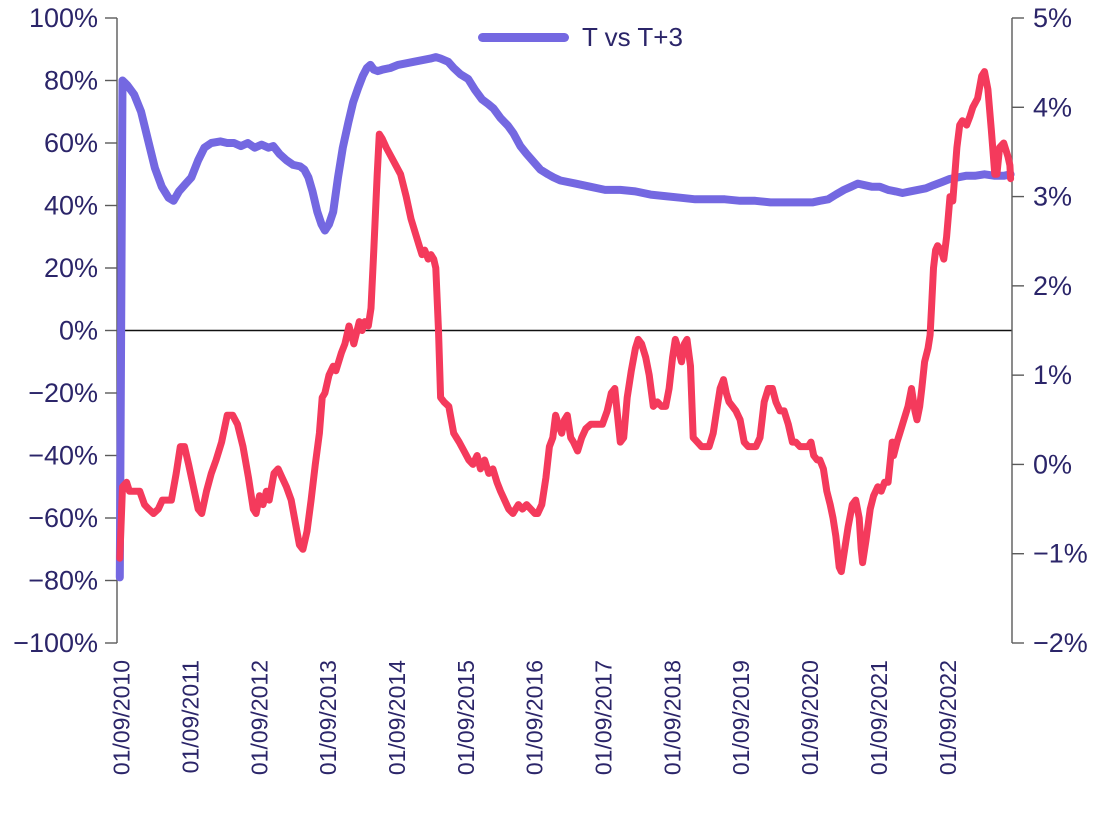  I want to click on left-axis-tick-label: 100%, so click(63, 18).